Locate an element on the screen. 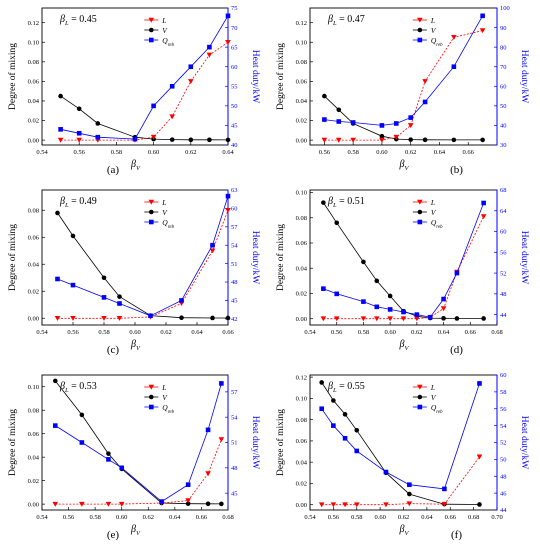 Image resolution: width=540 pixels, height=550 pixels. y2-tick-label: 52 is located at coordinates (503, 273).